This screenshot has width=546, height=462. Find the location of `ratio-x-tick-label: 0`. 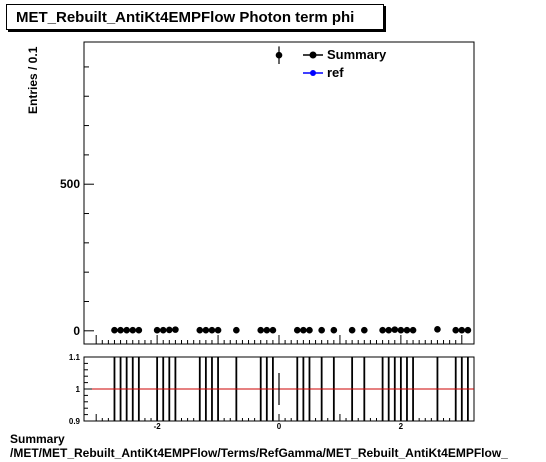

ratio-x-tick-label: 0 is located at coordinates (279, 426).